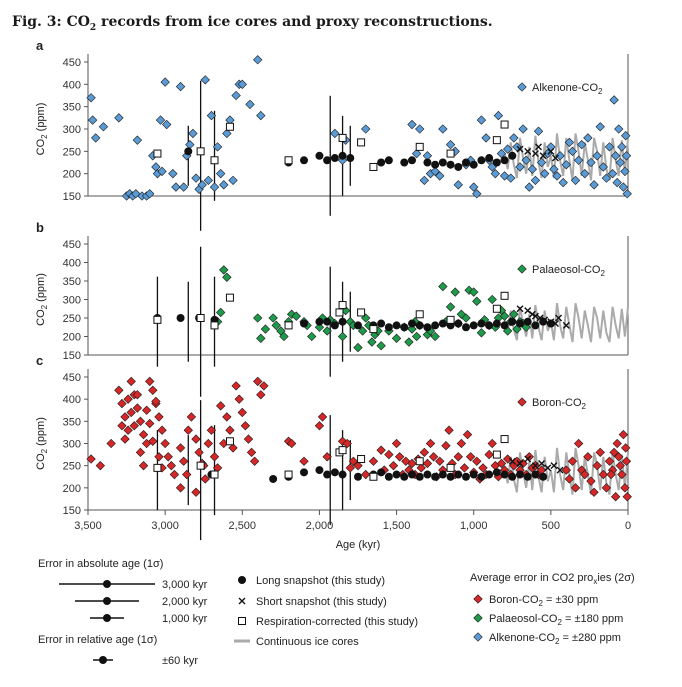  Describe the element at coordinates (97, 640) in the screenshot. I see `rel-error-header: Error in relative age (1σ)` at that location.